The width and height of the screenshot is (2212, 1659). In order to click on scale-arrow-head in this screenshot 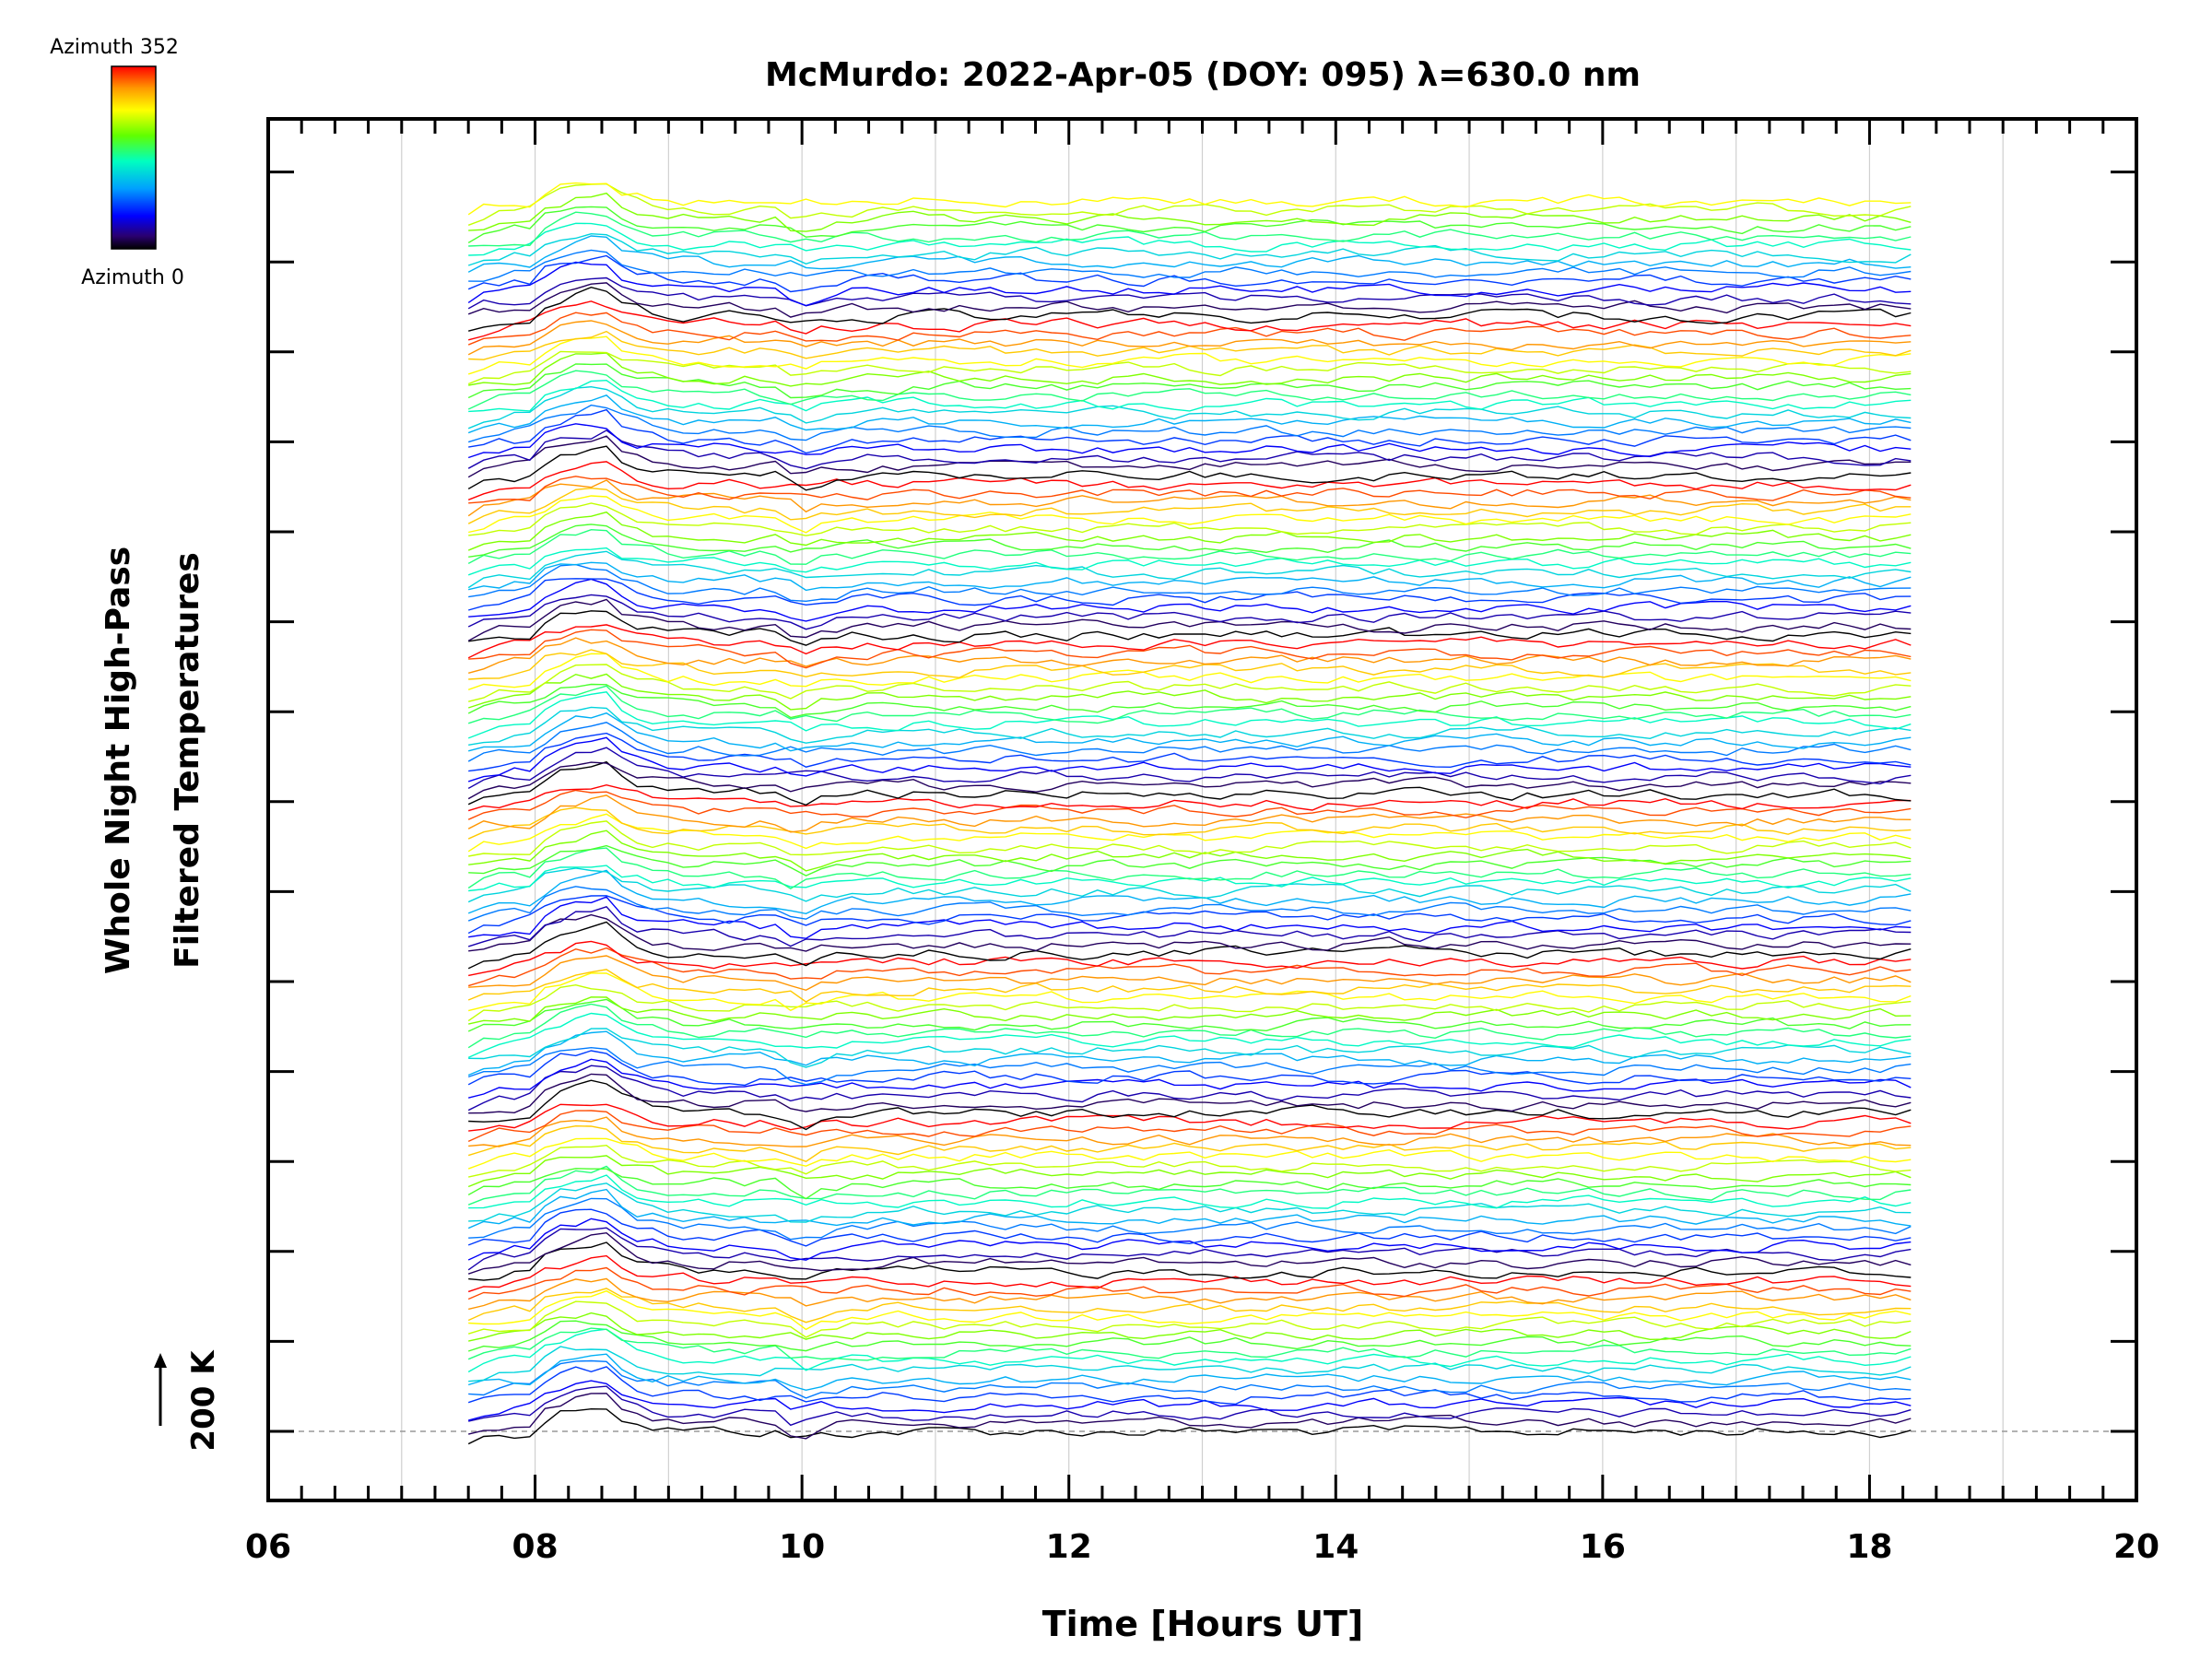, I will do `click(160, 1360)`.